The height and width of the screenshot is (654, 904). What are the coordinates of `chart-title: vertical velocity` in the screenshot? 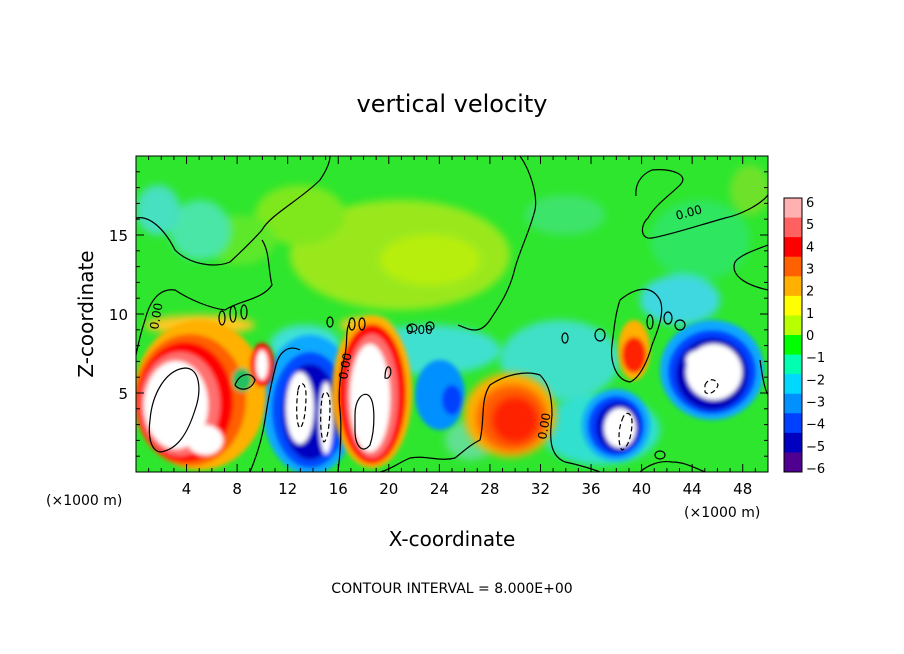 It's located at (452, 104).